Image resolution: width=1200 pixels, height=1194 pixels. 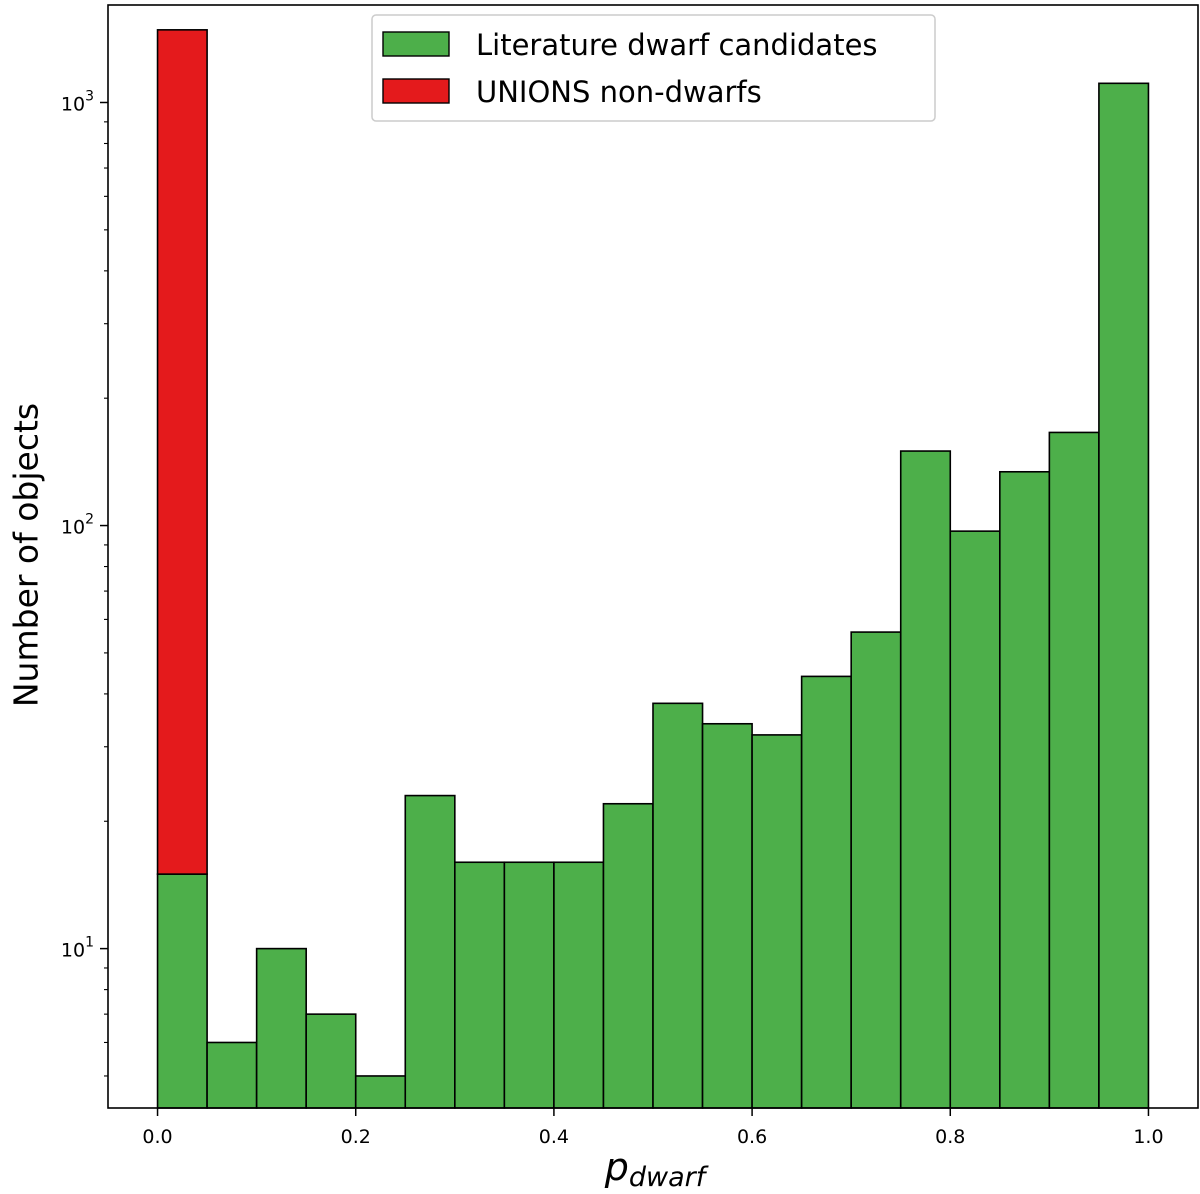 What do you see at coordinates (416, 44) in the screenshot?
I see `legend-swatch-literature` at bounding box center [416, 44].